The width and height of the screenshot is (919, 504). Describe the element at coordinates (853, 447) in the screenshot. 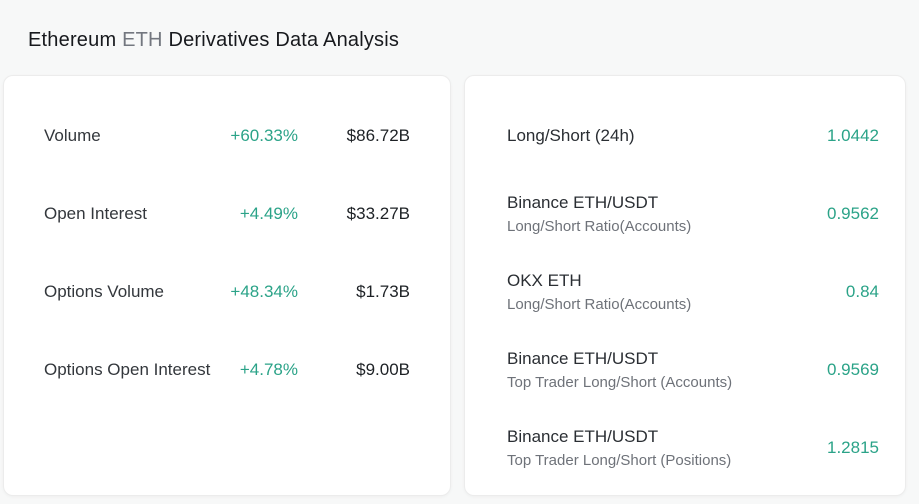

I see `ratio-value: 1.2815` at that location.